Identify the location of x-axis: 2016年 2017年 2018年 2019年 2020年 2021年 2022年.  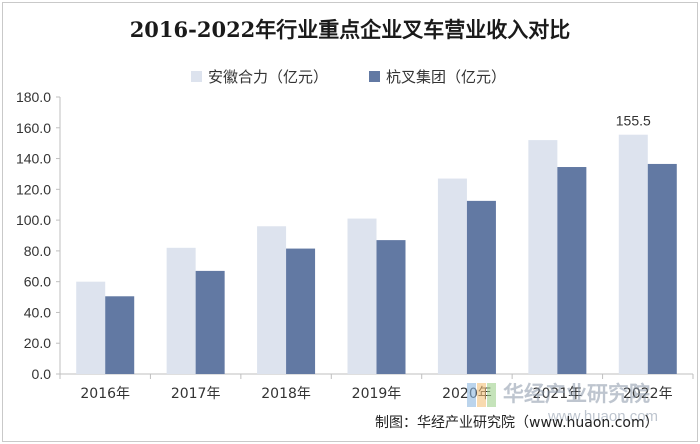
(376, 387).